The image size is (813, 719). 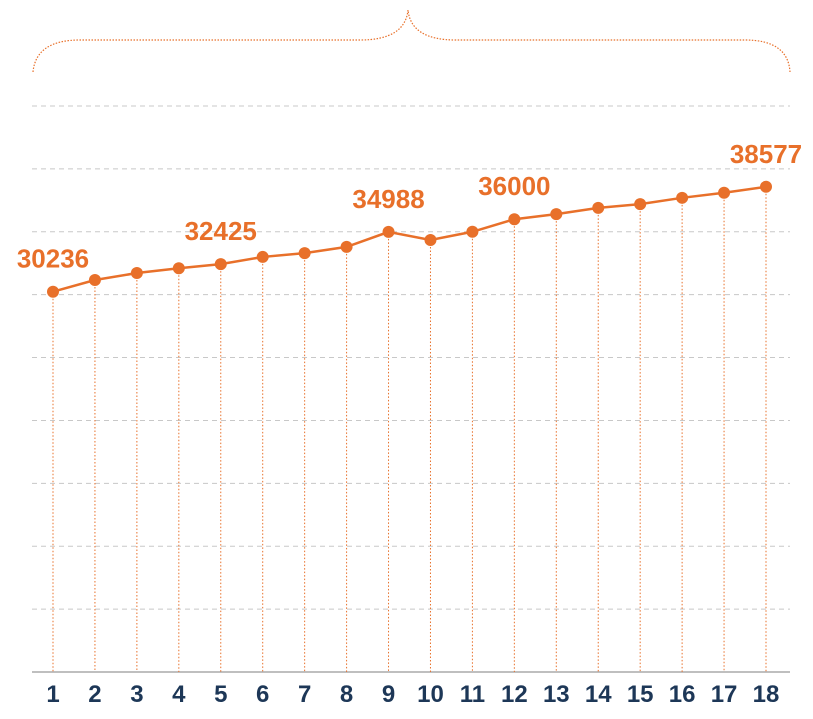 I want to click on x-tick-label: 12, so click(x=514, y=694).